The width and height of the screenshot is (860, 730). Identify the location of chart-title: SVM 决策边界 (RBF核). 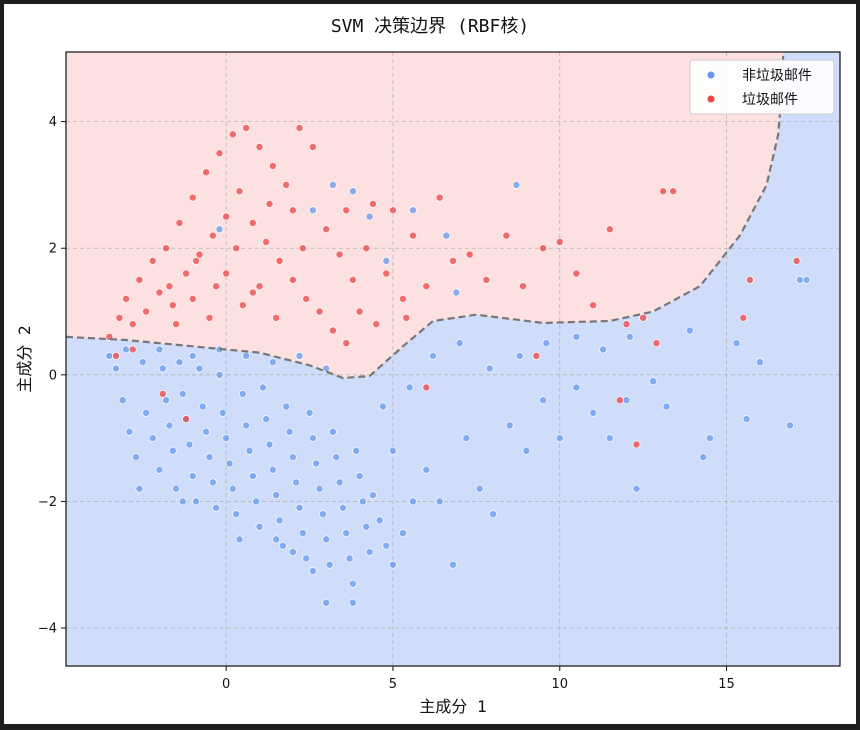
(430, 26).